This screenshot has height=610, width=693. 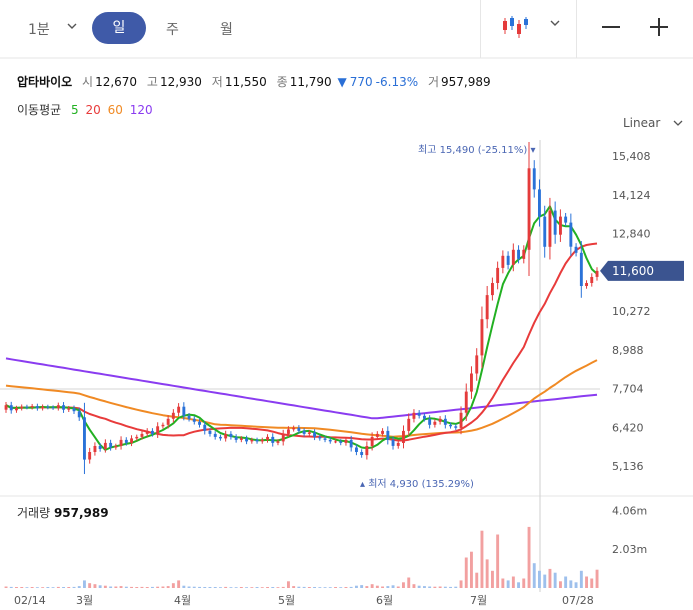 What do you see at coordinates (75, 110) in the screenshot?
I see `ma-5-label: 5` at bounding box center [75, 110].